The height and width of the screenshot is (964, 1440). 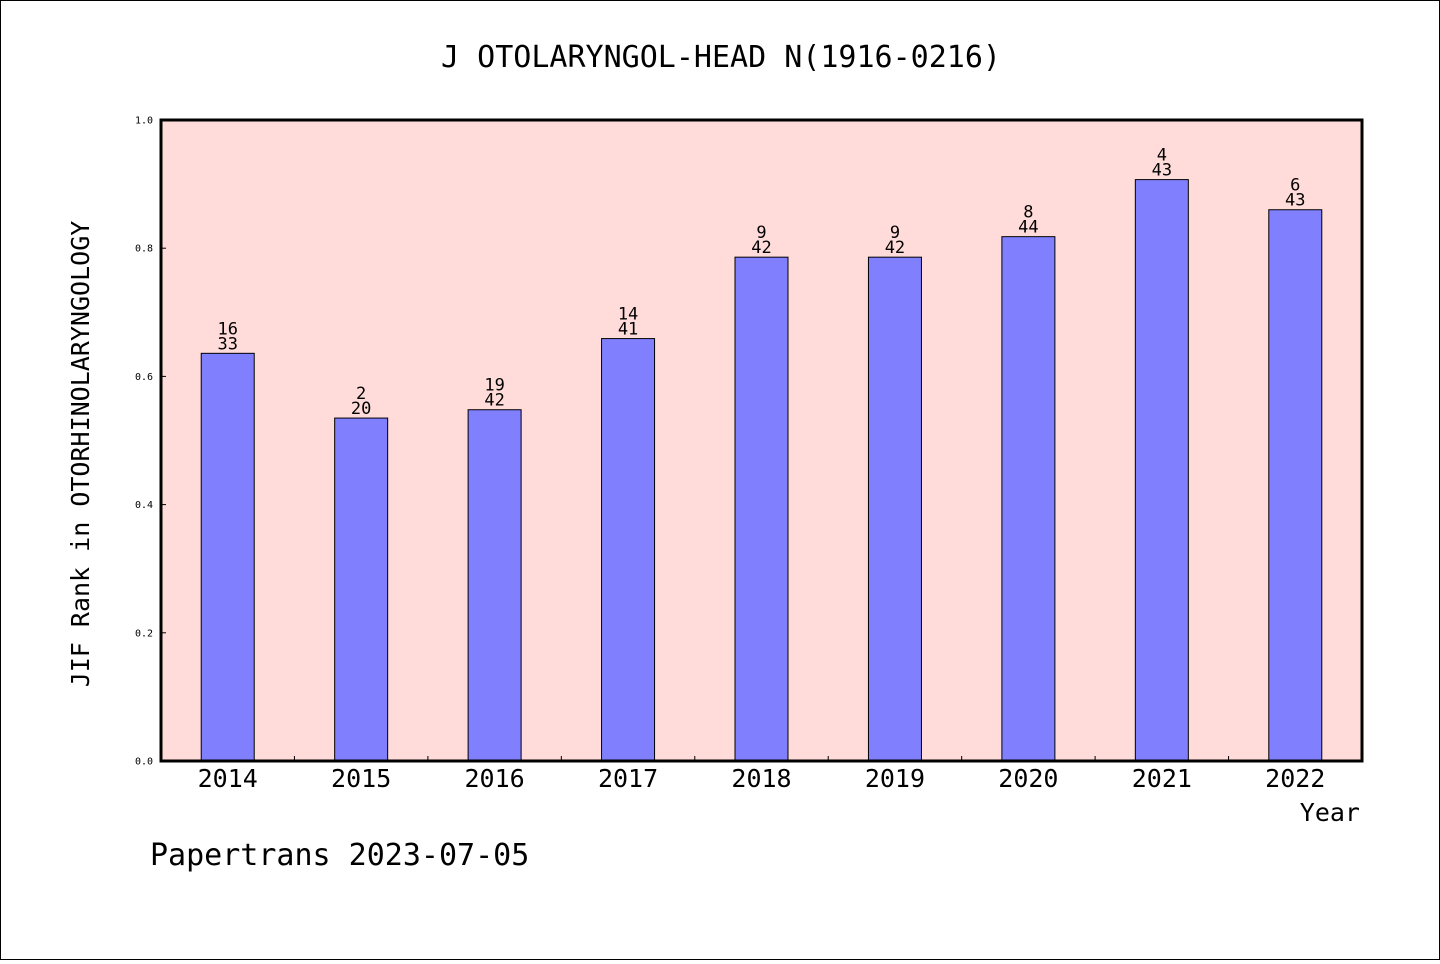 I want to click on bar-total-label: 44, so click(x=1028, y=228).